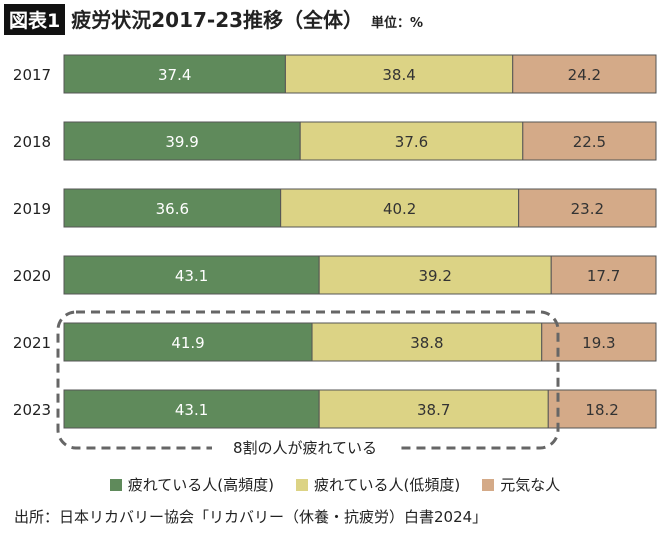  I want to click on data-label: 41.9, so click(187, 343).